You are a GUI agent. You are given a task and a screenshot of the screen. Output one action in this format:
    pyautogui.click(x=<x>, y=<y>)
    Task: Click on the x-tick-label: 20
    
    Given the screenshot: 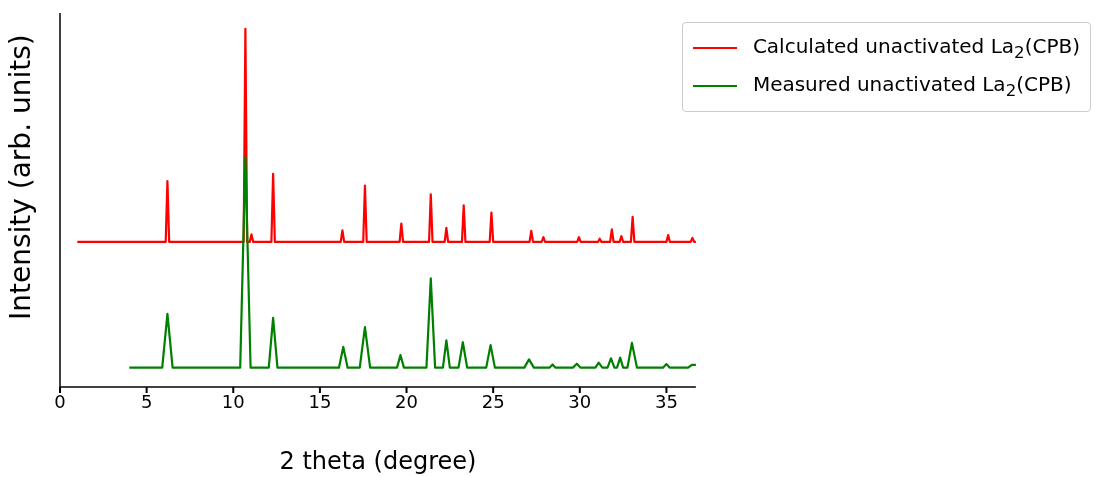 What is the action you would take?
    pyautogui.click(x=406, y=401)
    